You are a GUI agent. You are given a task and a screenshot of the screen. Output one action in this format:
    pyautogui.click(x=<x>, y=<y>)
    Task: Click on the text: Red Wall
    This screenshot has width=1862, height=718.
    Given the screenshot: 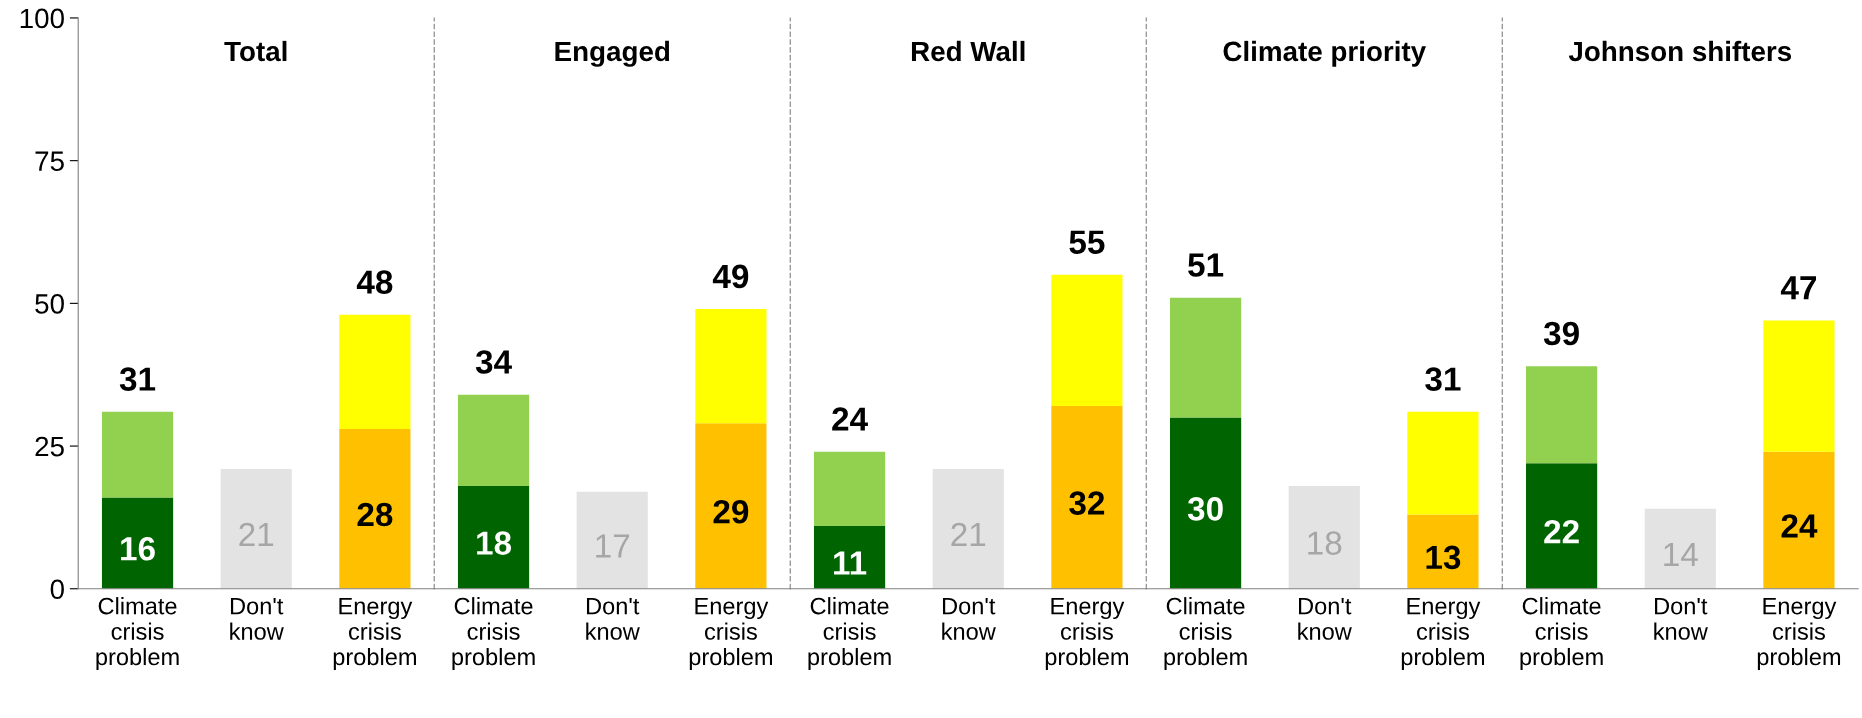 What is the action you would take?
    pyautogui.click(x=968, y=51)
    